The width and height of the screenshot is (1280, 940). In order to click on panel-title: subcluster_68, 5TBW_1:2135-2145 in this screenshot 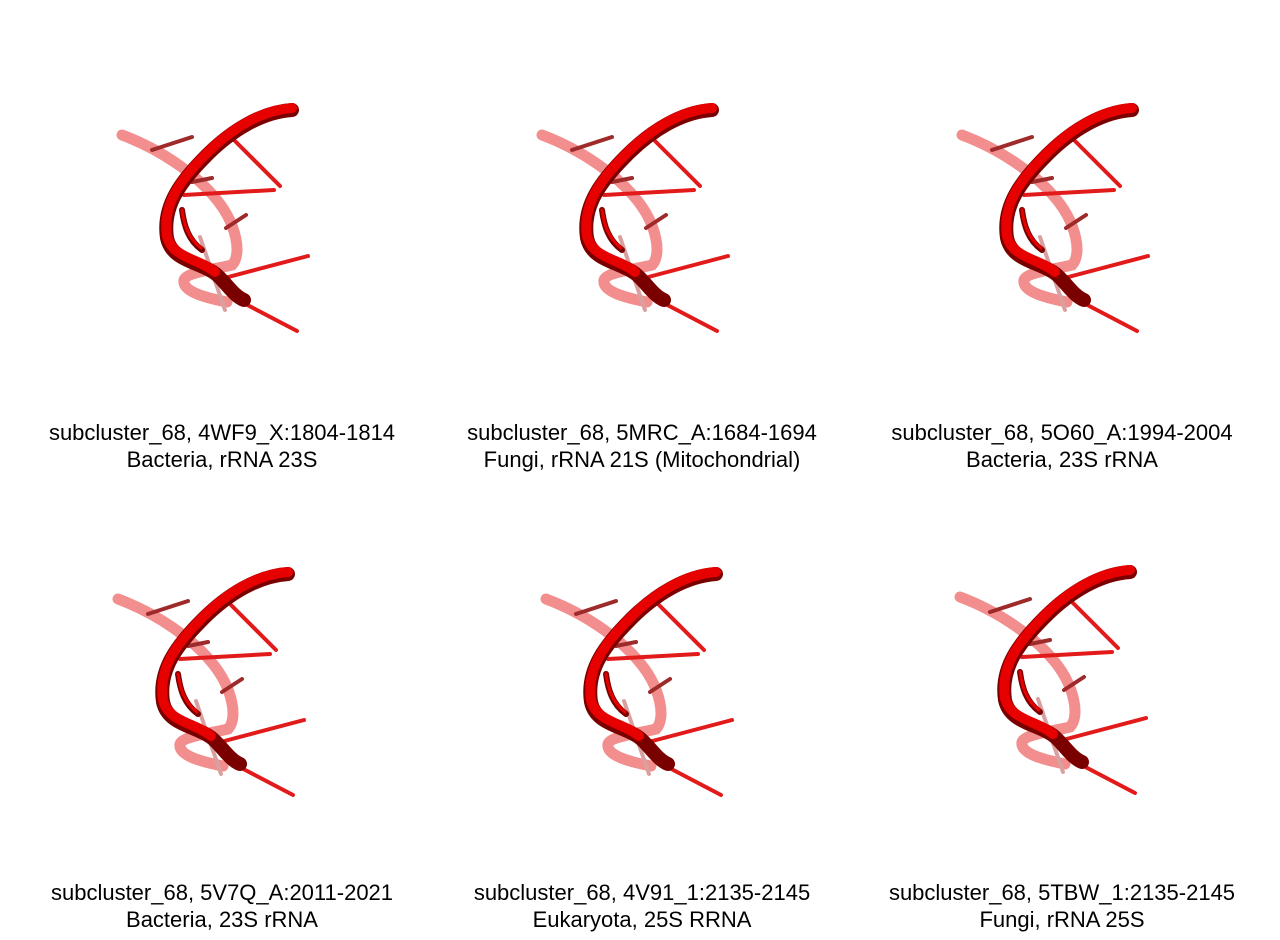, I will do `click(1062, 892)`.